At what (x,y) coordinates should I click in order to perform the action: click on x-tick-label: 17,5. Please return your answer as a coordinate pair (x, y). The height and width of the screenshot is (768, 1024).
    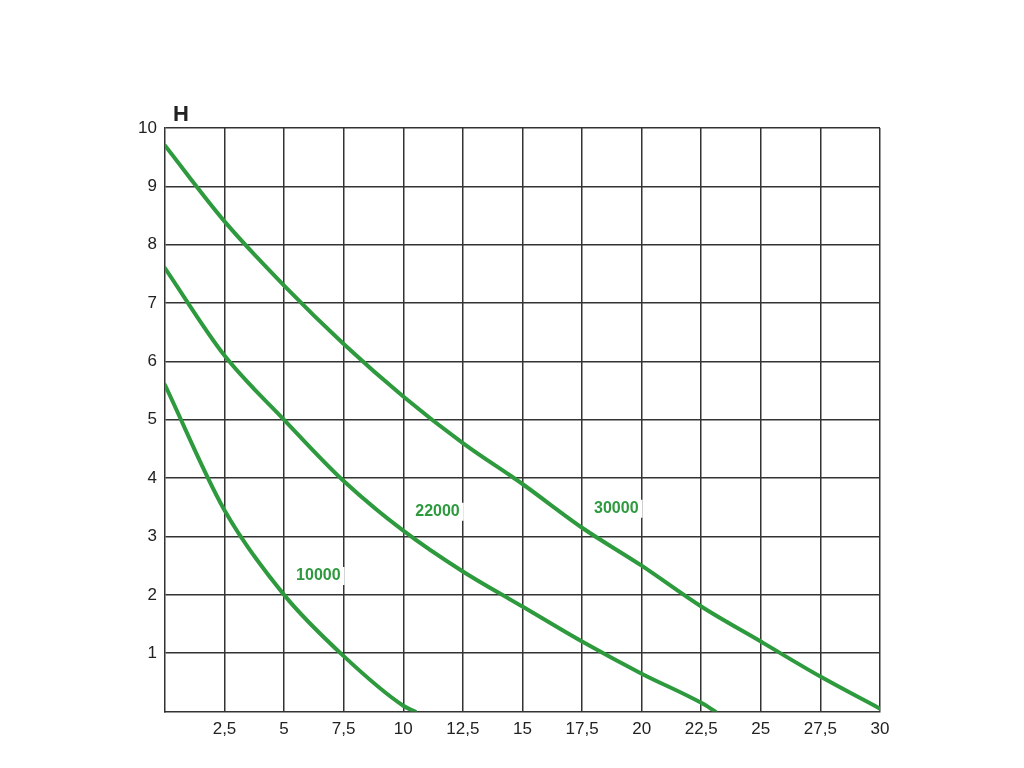
    Looking at the image, I should click on (582, 729).